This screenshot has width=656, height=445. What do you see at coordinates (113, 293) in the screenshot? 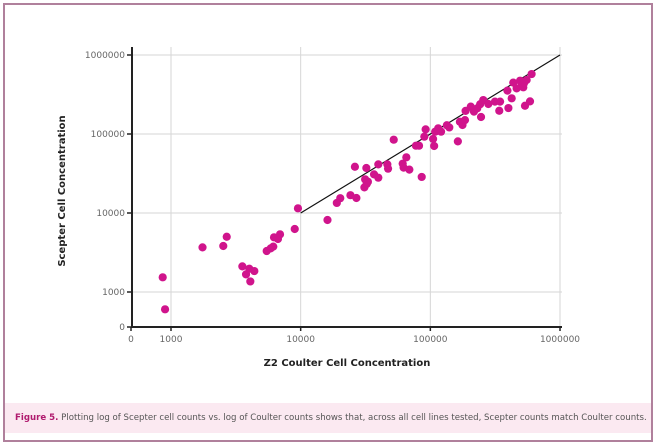
I see `y-tick-label: 1000` at bounding box center [113, 293].